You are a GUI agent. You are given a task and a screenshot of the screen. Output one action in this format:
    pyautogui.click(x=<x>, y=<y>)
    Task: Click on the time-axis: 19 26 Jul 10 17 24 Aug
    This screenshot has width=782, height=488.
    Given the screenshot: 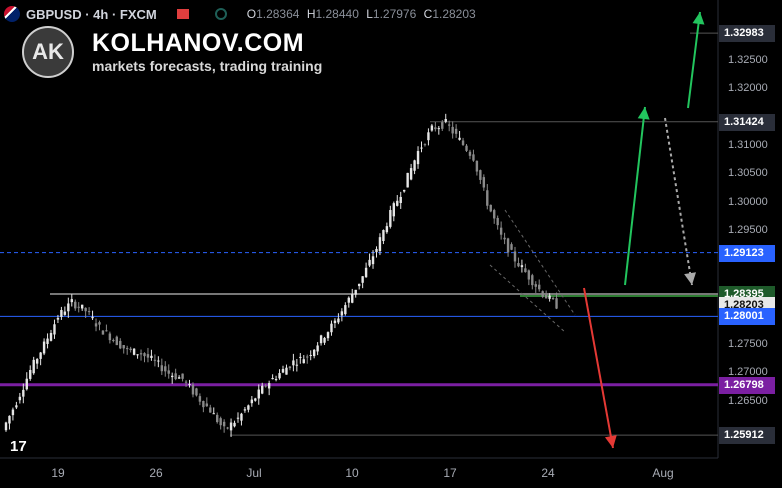 What is the action you would take?
    pyautogui.click(x=359, y=476)
    